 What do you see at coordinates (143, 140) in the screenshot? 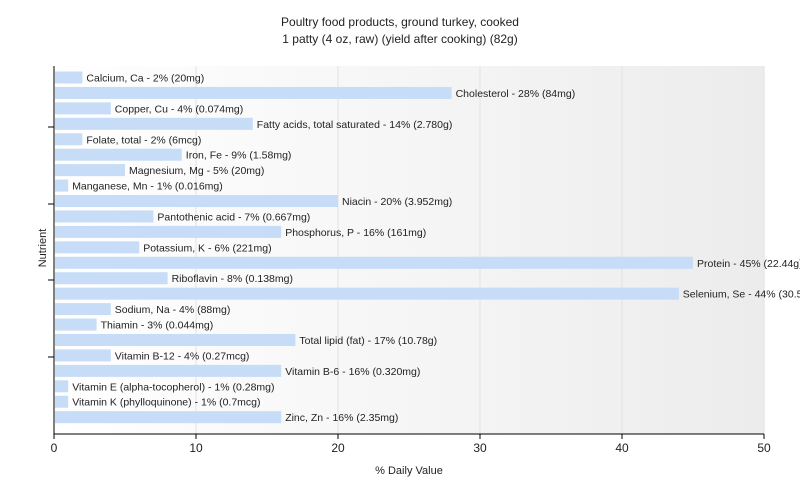
I see `bar-label: Folate, total - 2% (6mcg)` at bounding box center [143, 140].